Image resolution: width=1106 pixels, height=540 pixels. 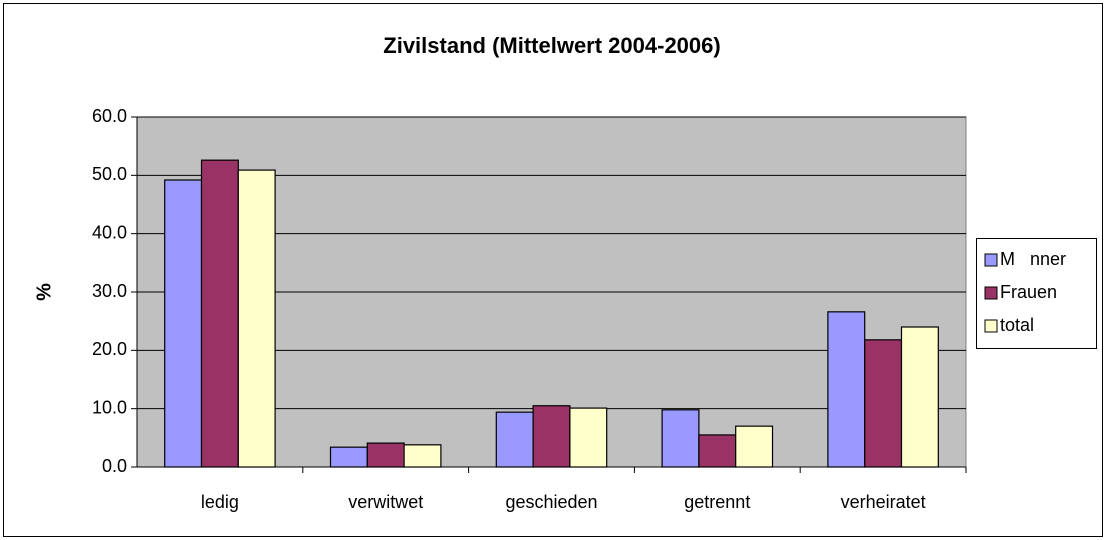 I want to click on x-tick-label: getrennt, so click(x=717, y=502).